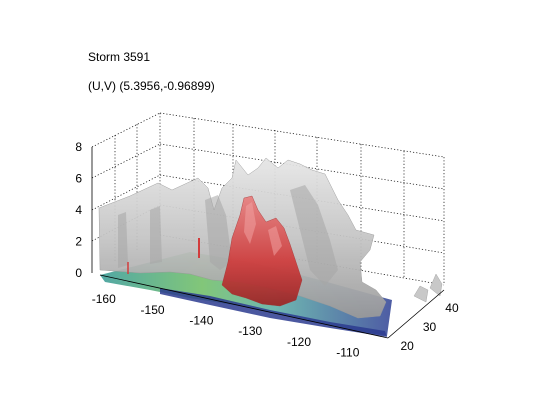 The width and height of the screenshot is (533, 400). I want to click on east-fragments, so click(428, 288).